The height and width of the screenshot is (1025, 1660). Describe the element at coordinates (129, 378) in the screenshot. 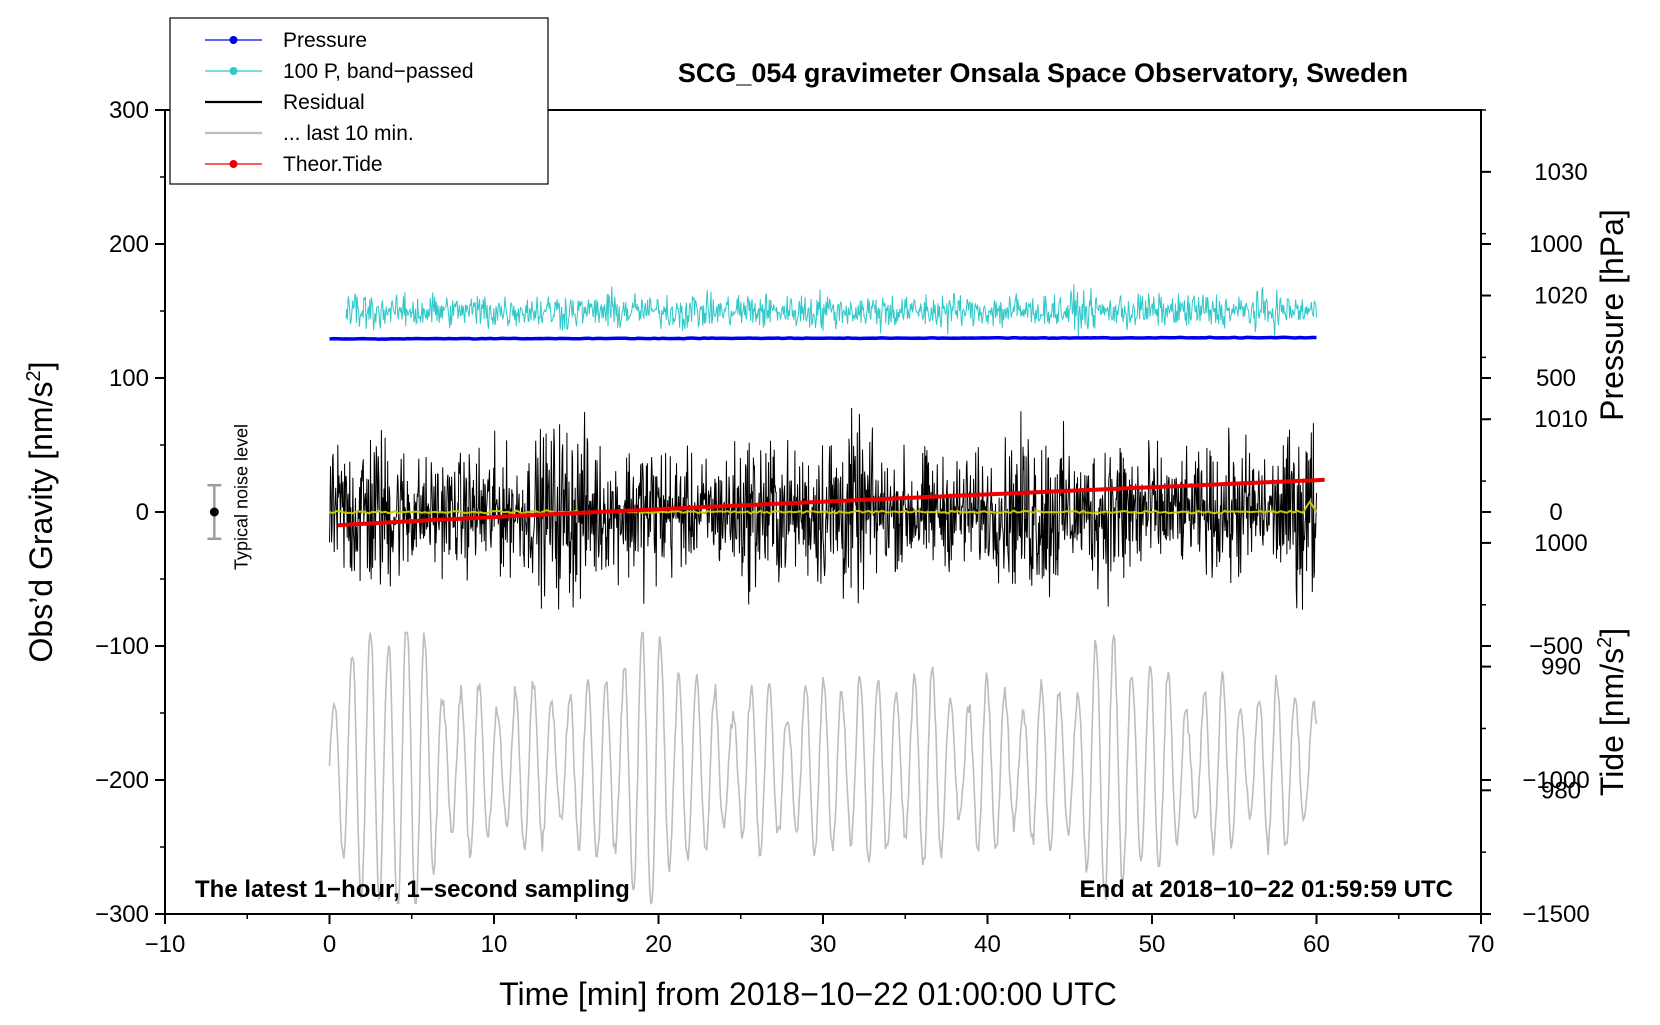

I see `y-tick-label: 100` at that location.